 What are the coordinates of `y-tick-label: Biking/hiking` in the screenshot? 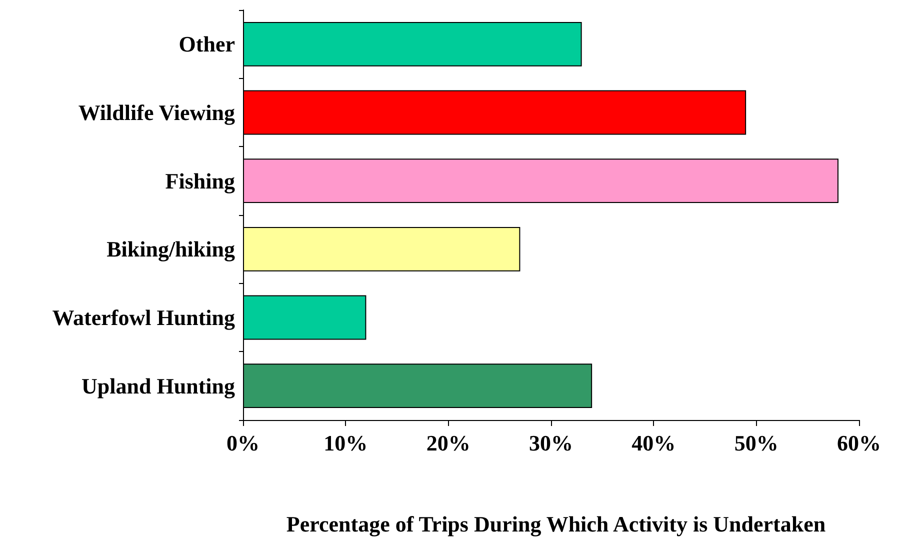 It's located at (170, 249).